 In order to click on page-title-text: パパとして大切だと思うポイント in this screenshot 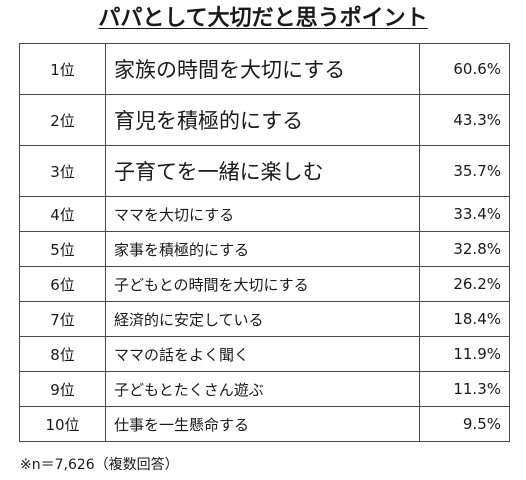, I will do `click(263, 18)`.